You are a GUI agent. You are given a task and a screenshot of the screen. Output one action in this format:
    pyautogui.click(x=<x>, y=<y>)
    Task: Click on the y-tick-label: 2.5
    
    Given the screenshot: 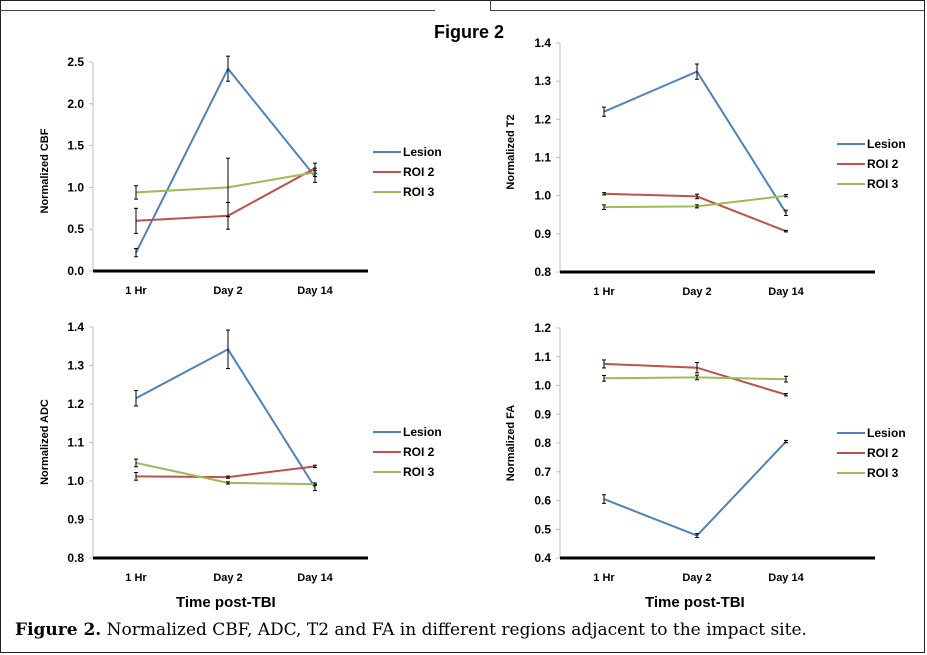 What is the action you would take?
    pyautogui.click(x=75, y=62)
    